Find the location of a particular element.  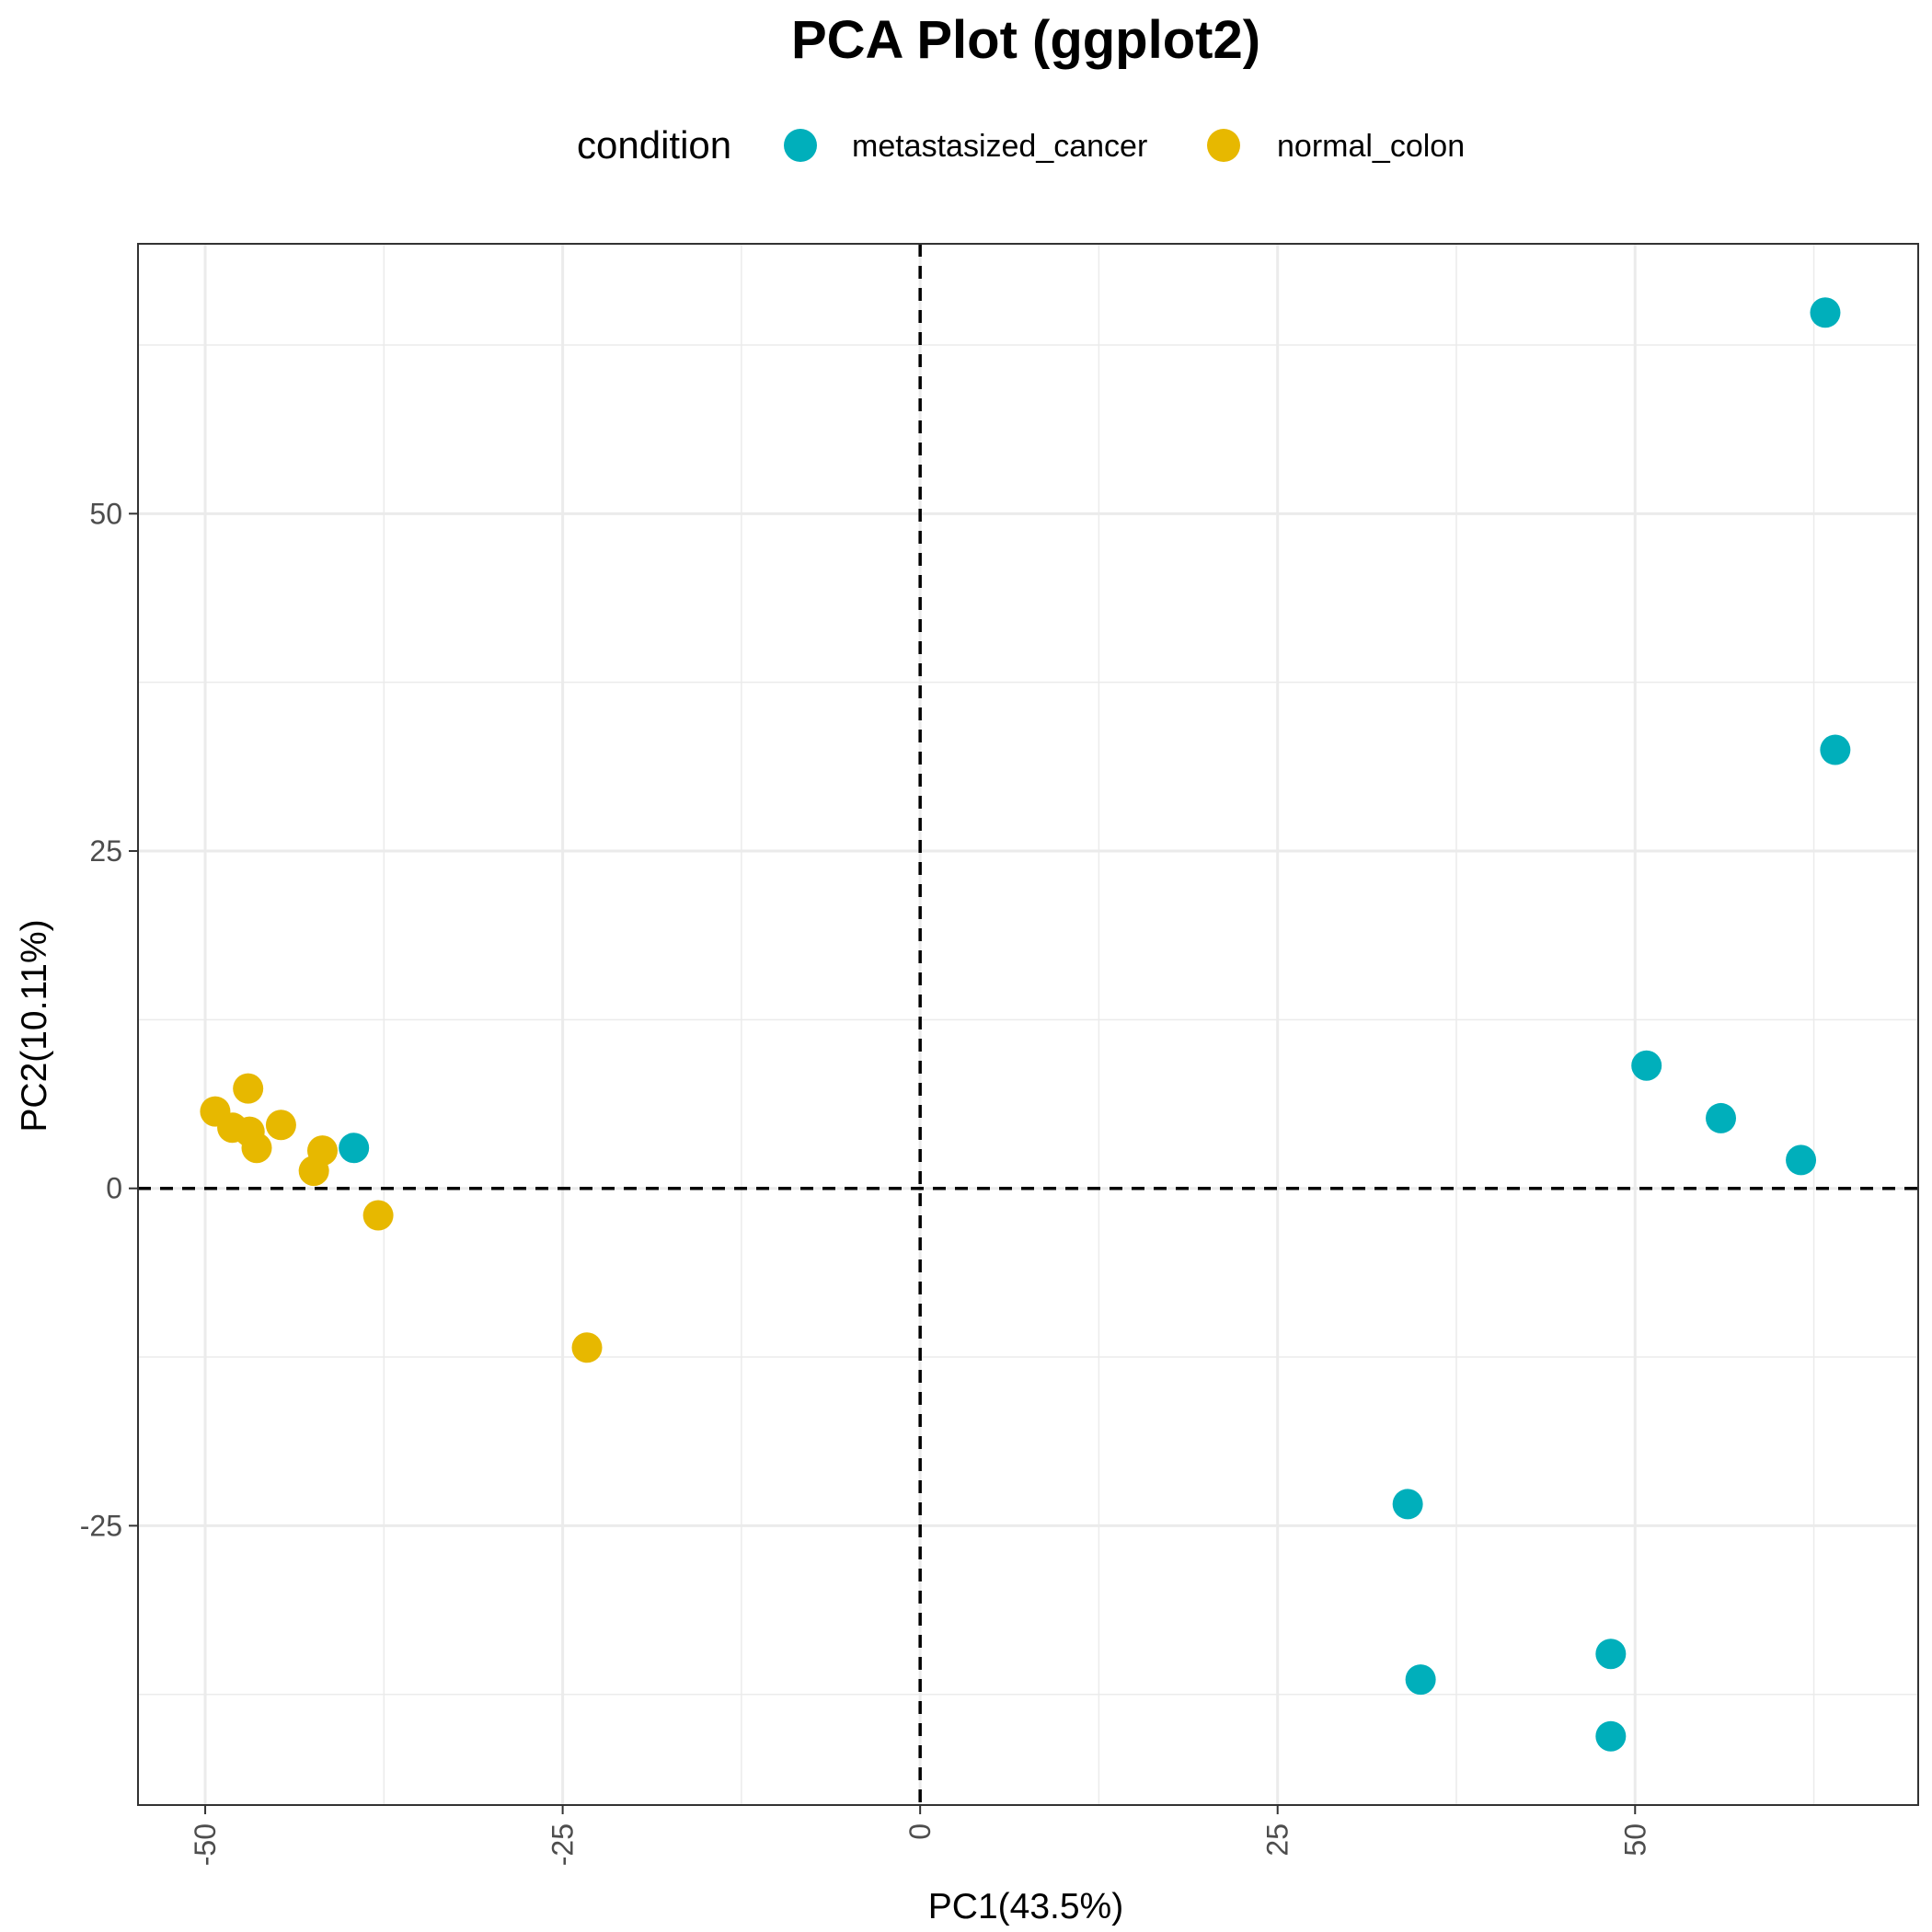

chart-title: PCA Plot (ggplot2) is located at coordinates (1025, 40).